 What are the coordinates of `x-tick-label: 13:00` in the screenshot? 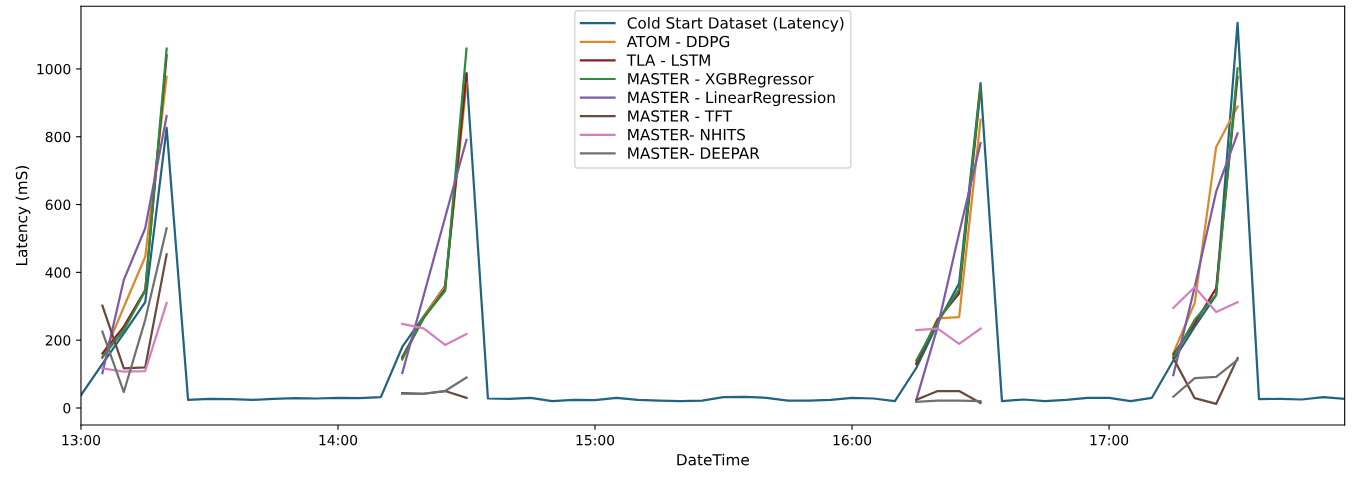 It's located at (81, 440).